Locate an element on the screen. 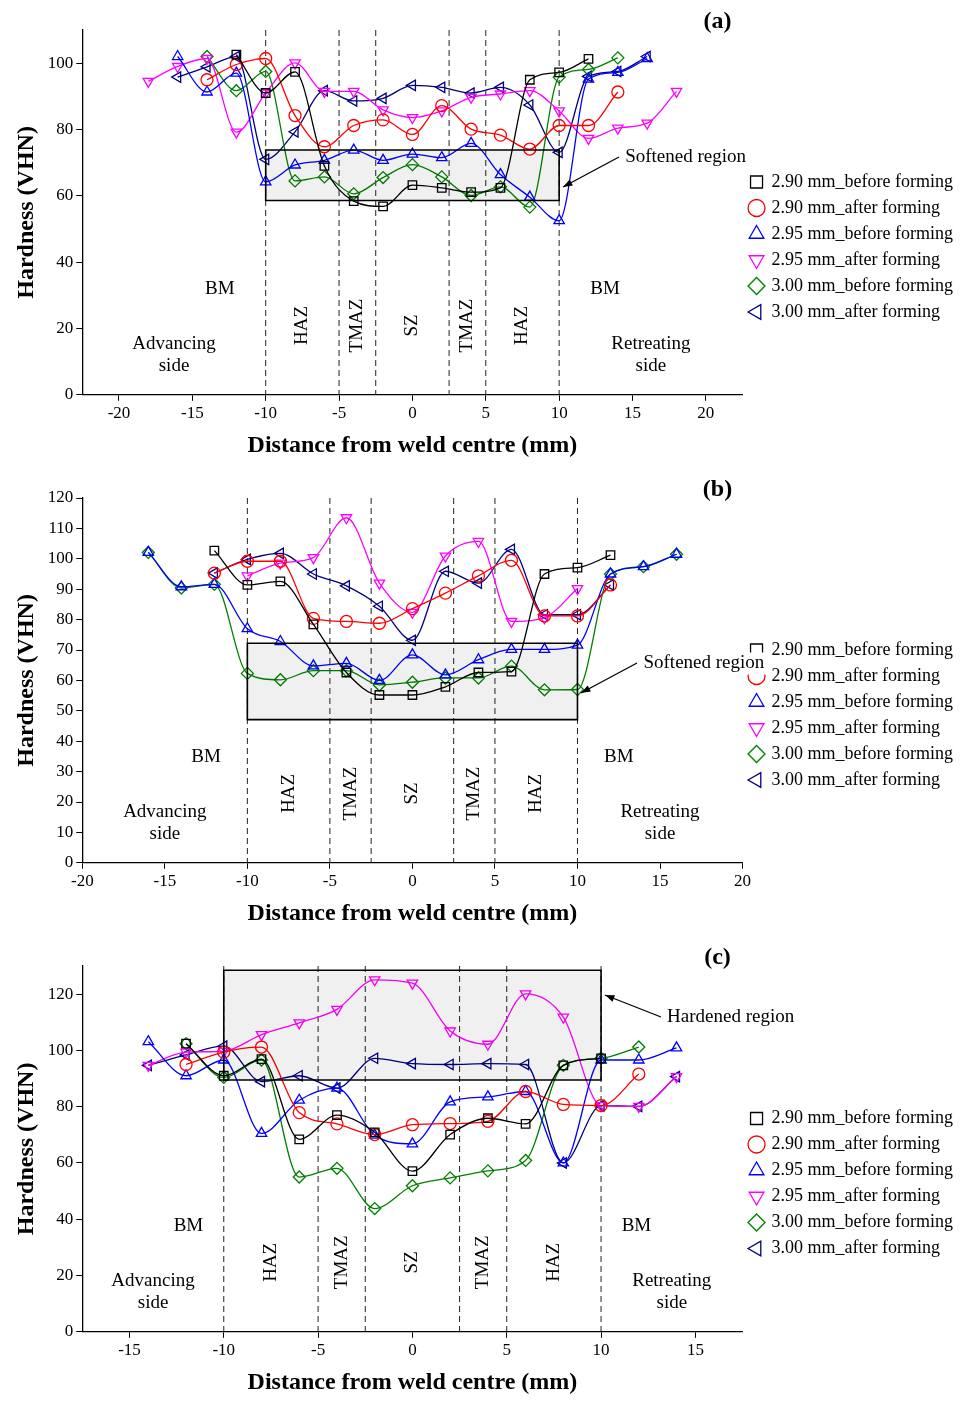 Image resolution: width=969 pixels, height=1405 pixels. chart-title: (c) is located at coordinates (717, 956).